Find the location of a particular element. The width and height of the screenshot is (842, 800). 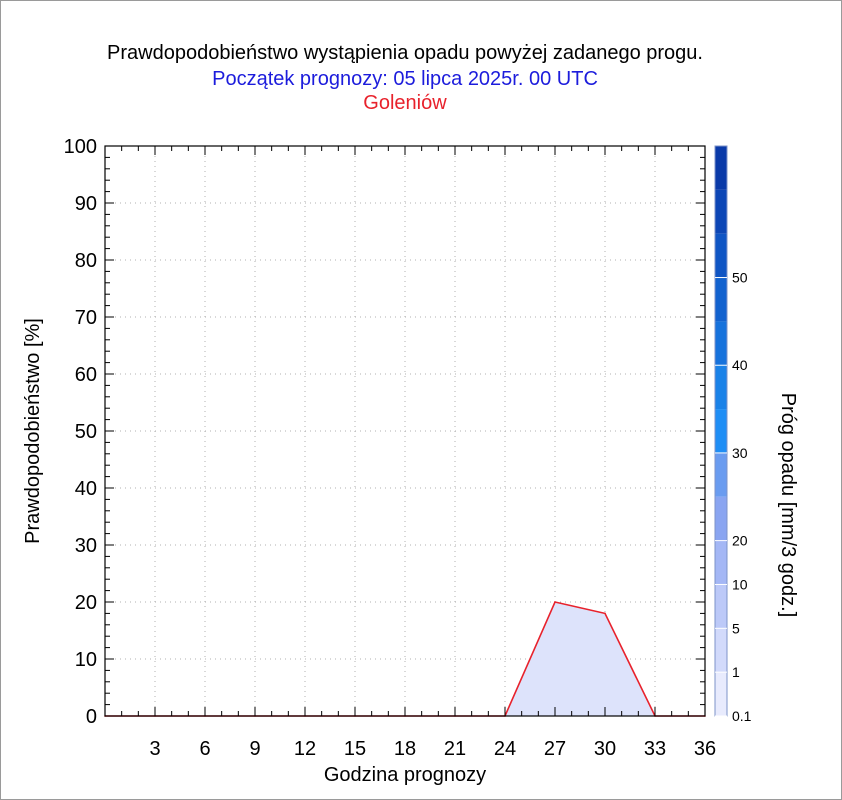

colorbar-tick-label: 1 is located at coordinates (736, 672).